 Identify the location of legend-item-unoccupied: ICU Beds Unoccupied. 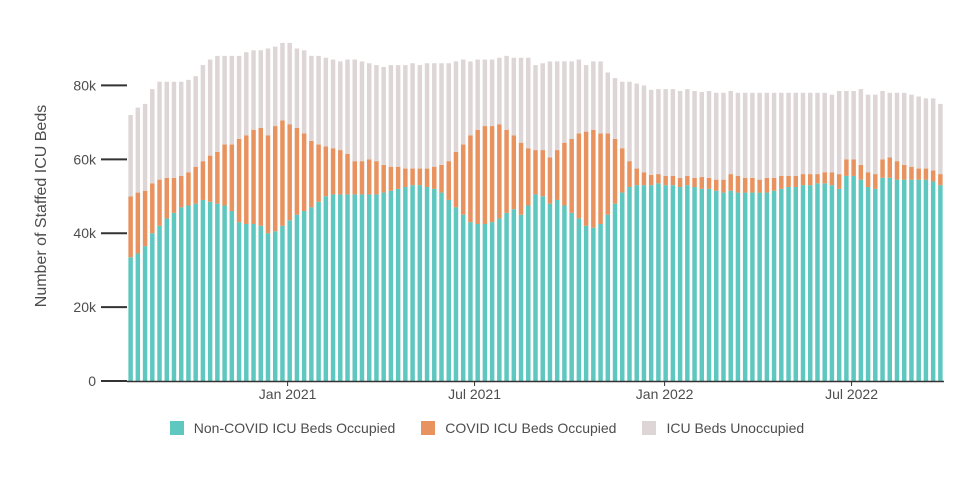
(723, 428).